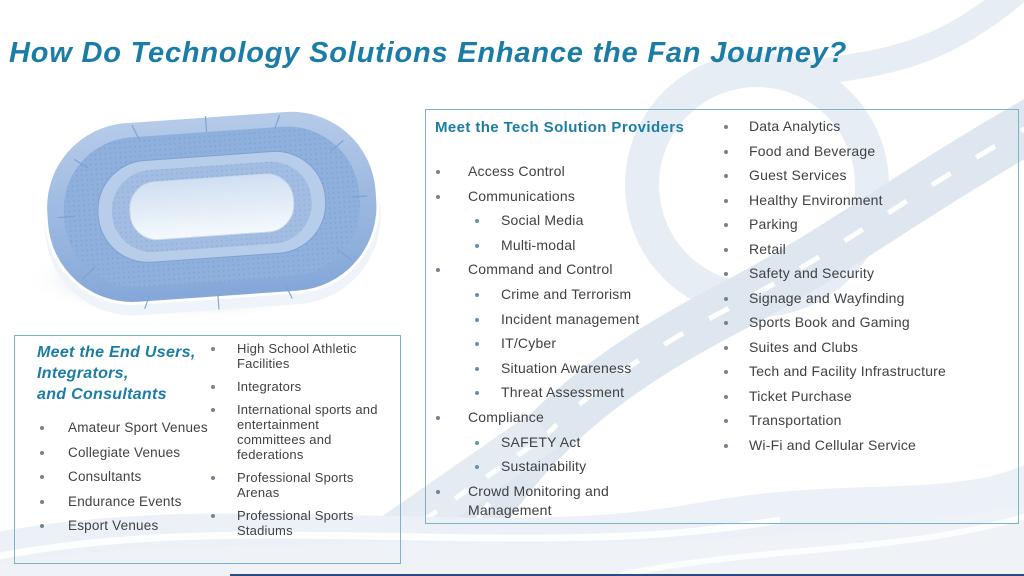  I want to click on list-item: Food and Beverage, so click(870, 154).